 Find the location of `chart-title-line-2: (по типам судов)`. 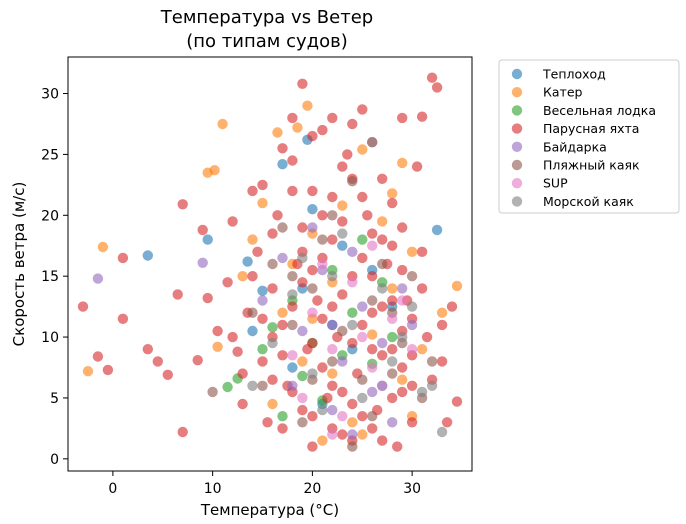

chart-title-line-2: (по типам судов) is located at coordinates (266, 41).